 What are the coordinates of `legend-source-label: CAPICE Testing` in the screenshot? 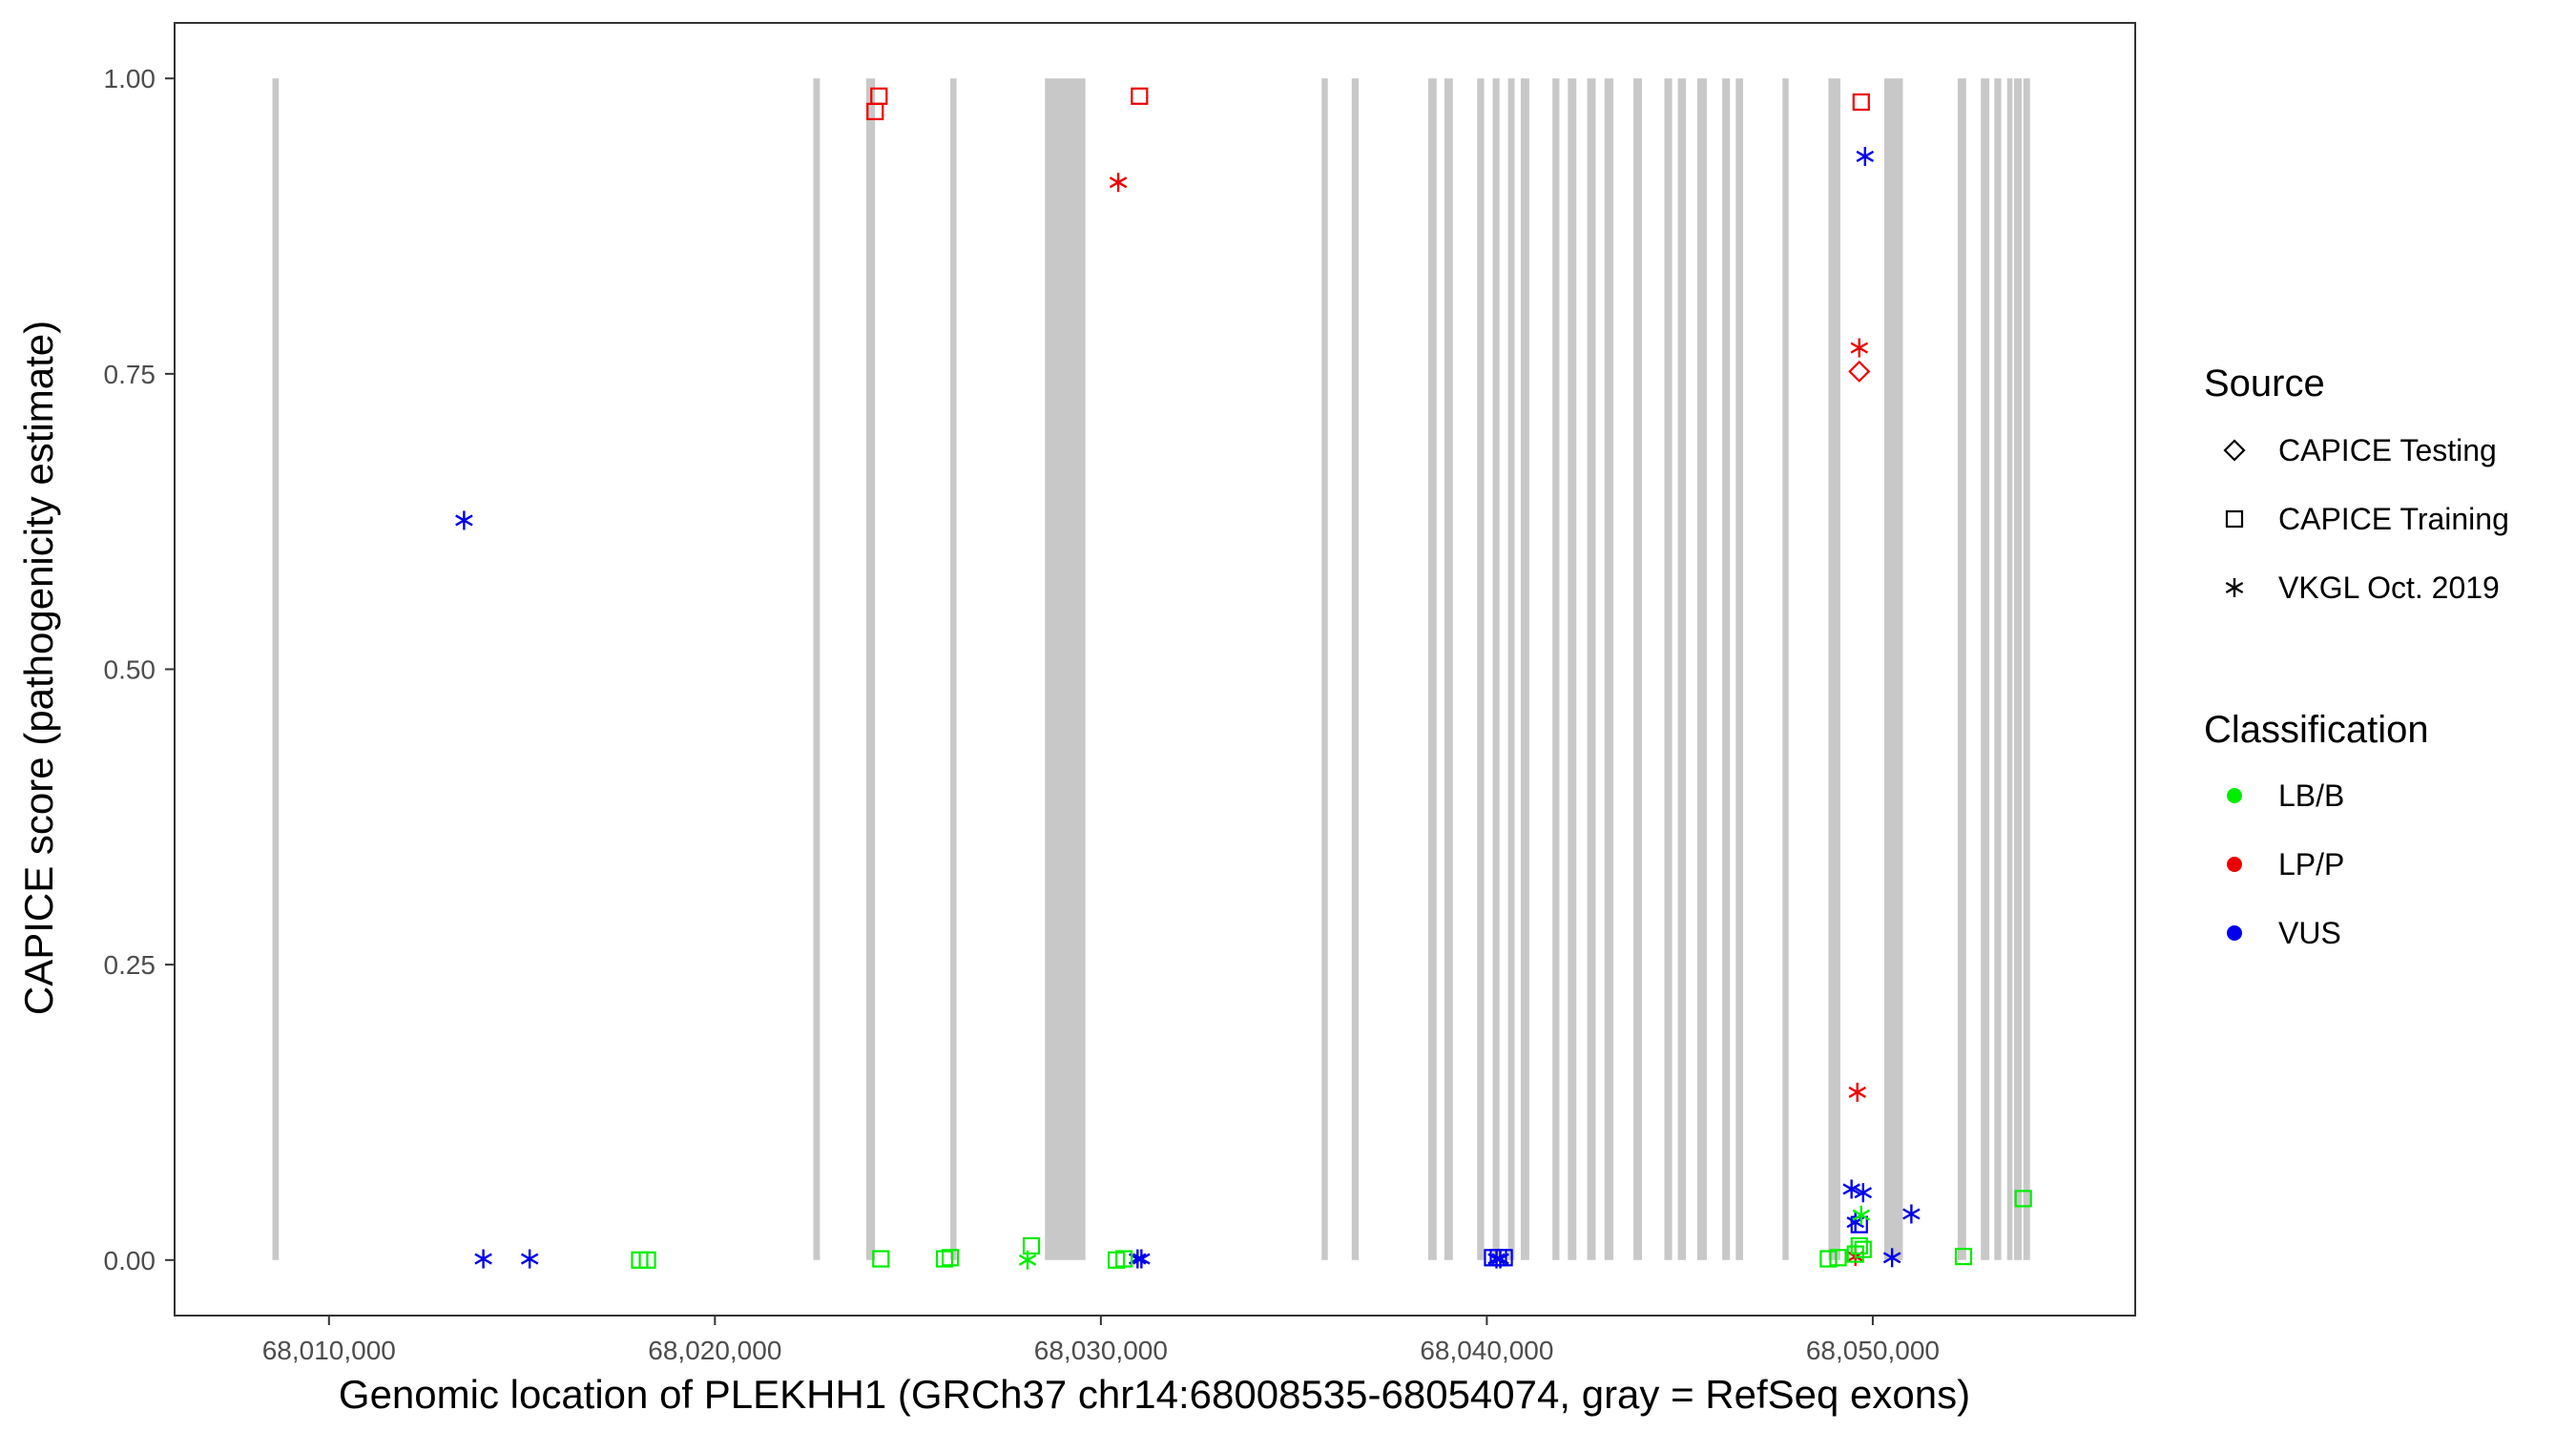 It's located at (2387, 450).